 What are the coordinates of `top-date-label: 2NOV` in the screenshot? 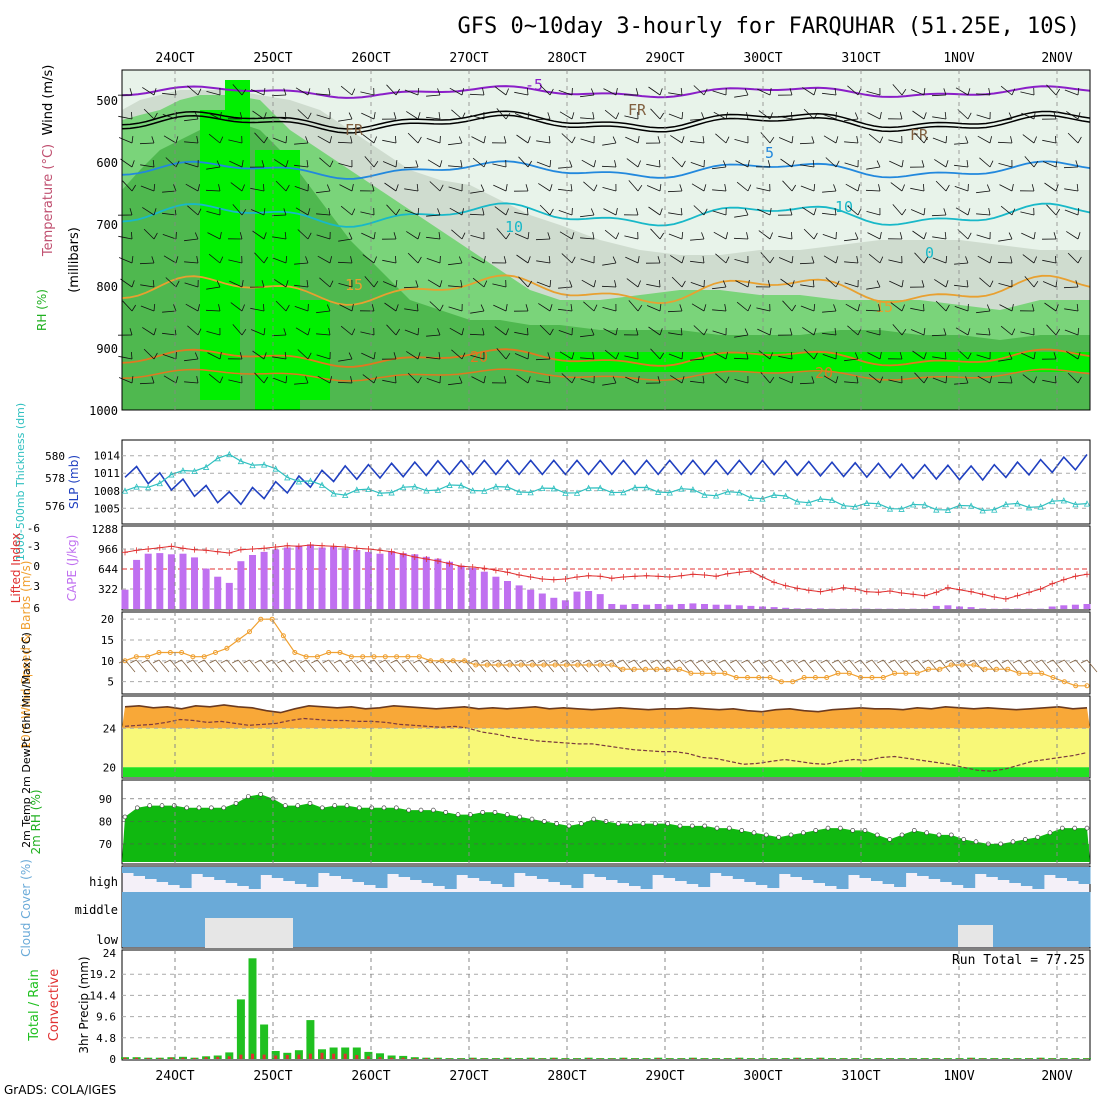 It's located at (1056, 58).